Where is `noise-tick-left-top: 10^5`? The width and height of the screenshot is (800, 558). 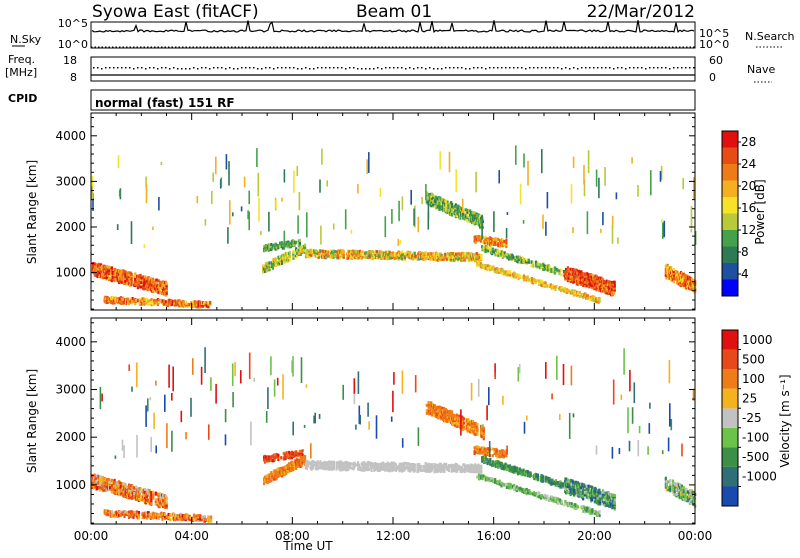 noise-tick-left-top: 10^5 is located at coordinates (73, 23).